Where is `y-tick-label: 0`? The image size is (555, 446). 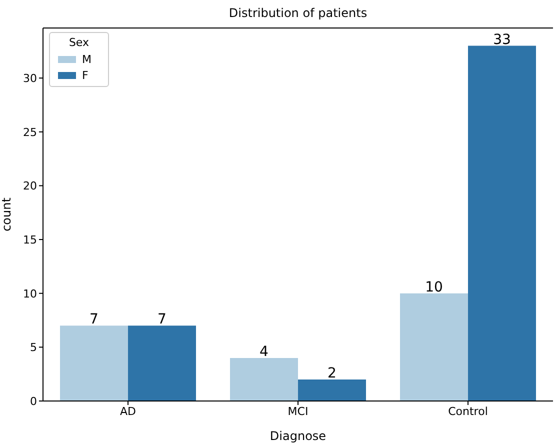 y-tick-label: 0 is located at coordinates (33, 401).